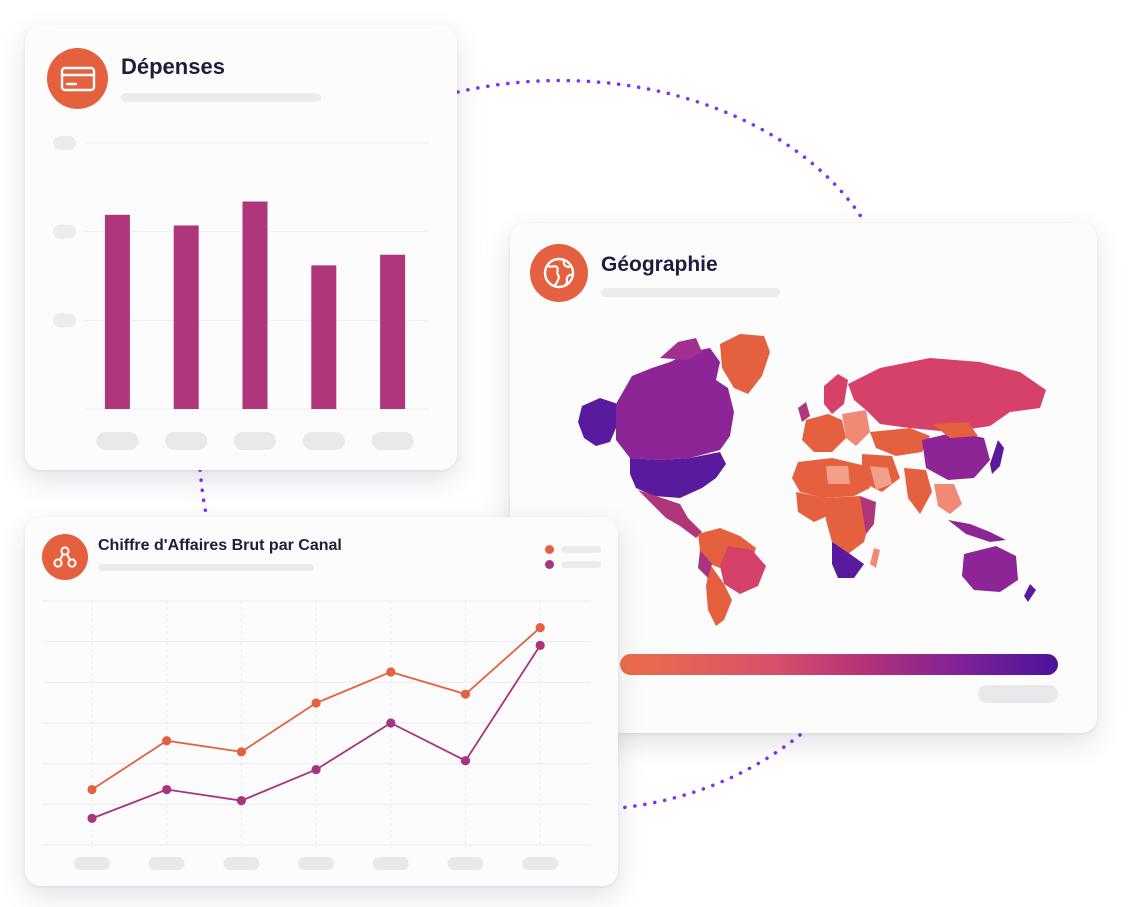  What do you see at coordinates (719, 595) in the screenshot?
I see `map-region-south-america-south` at bounding box center [719, 595].